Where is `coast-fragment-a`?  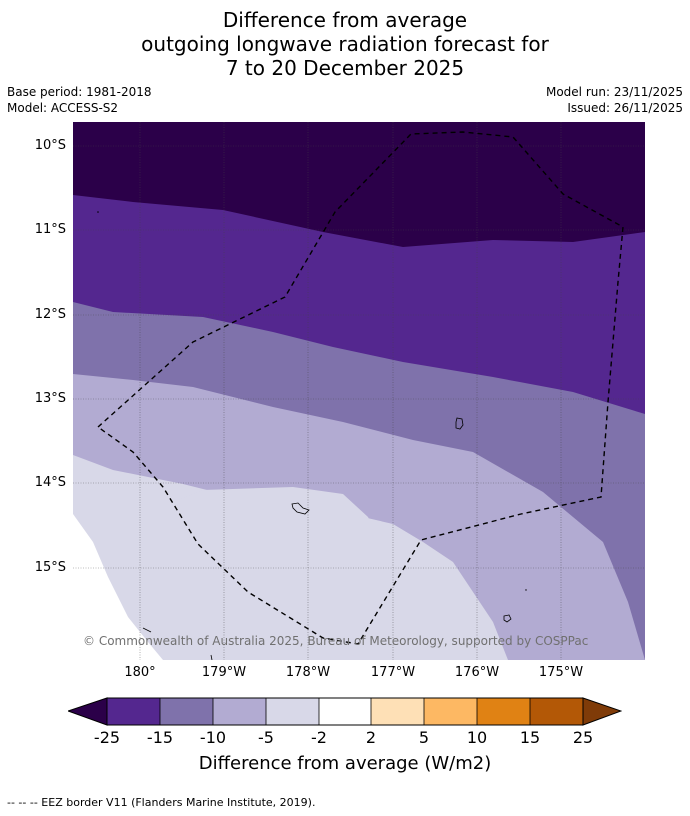
coast-fragment-a is located at coordinates (147, 630).